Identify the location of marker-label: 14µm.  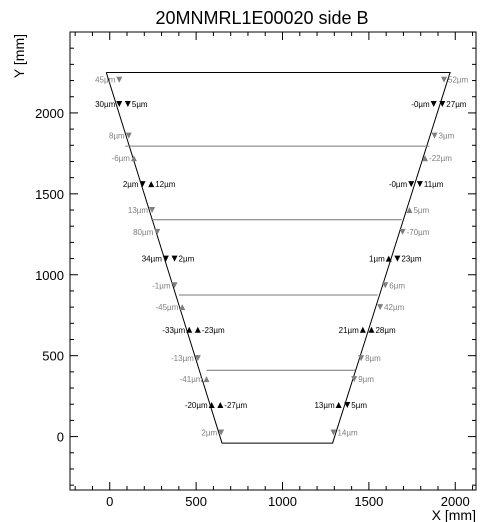
(347, 433).